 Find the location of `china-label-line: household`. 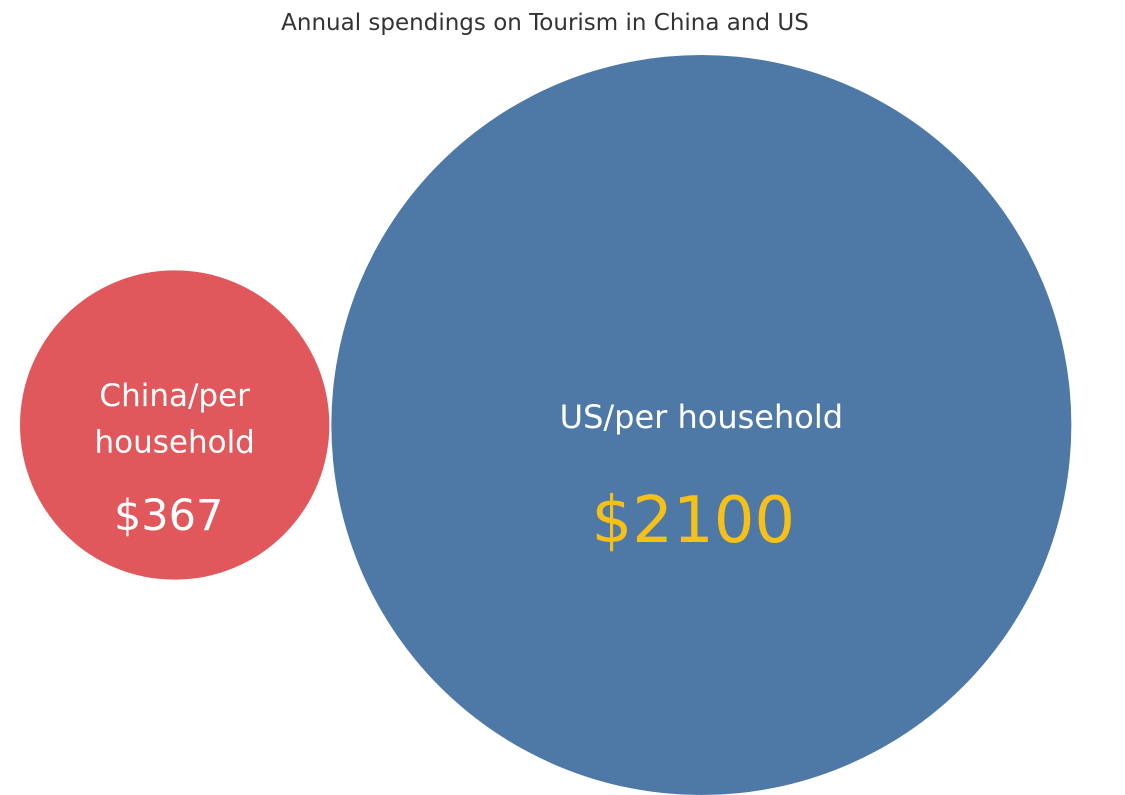

china-label-line: household is located at coordinates (174, 443).